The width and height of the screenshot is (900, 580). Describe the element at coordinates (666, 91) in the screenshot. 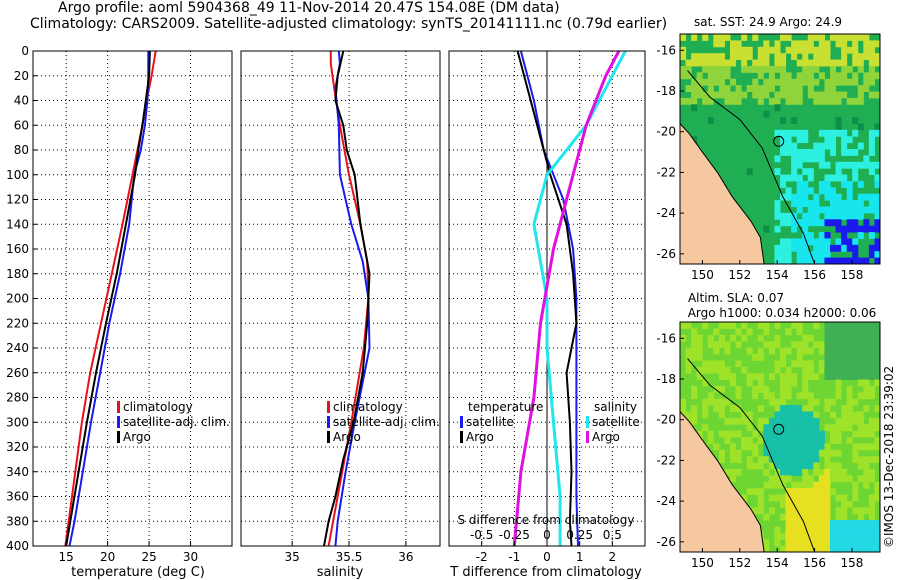

I see `y-tick-label: -18` at that location.